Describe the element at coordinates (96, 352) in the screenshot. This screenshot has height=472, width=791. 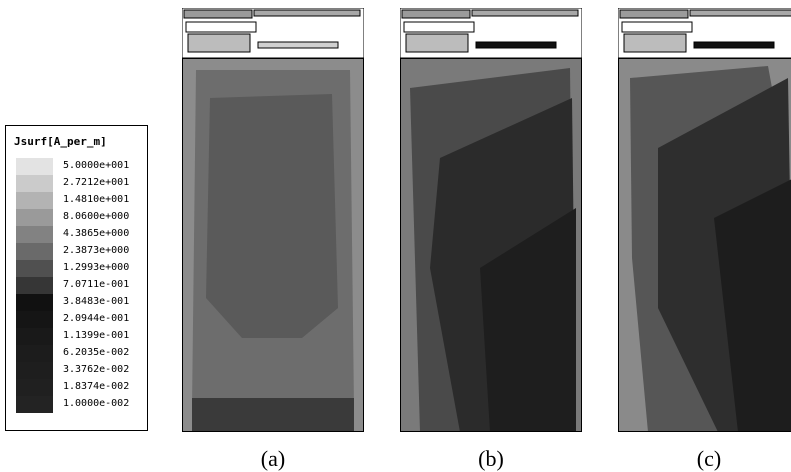
I see `legend-label: 6.2035e-002` at that location.